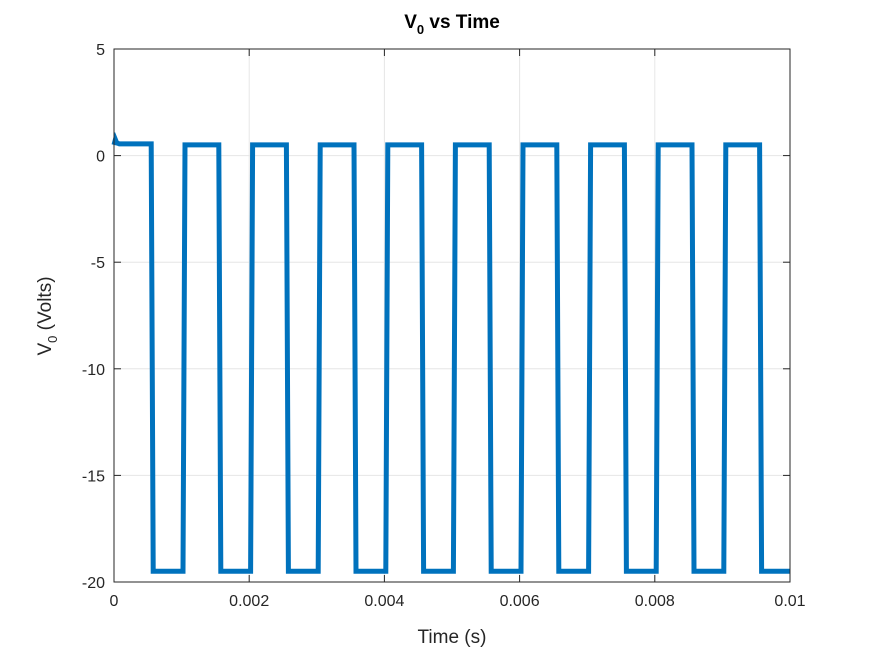  What do you see at coordinates (462, 22) in the screenshot?
I see `chart-title-rest: vs Time` at bounding box center [462, 22].